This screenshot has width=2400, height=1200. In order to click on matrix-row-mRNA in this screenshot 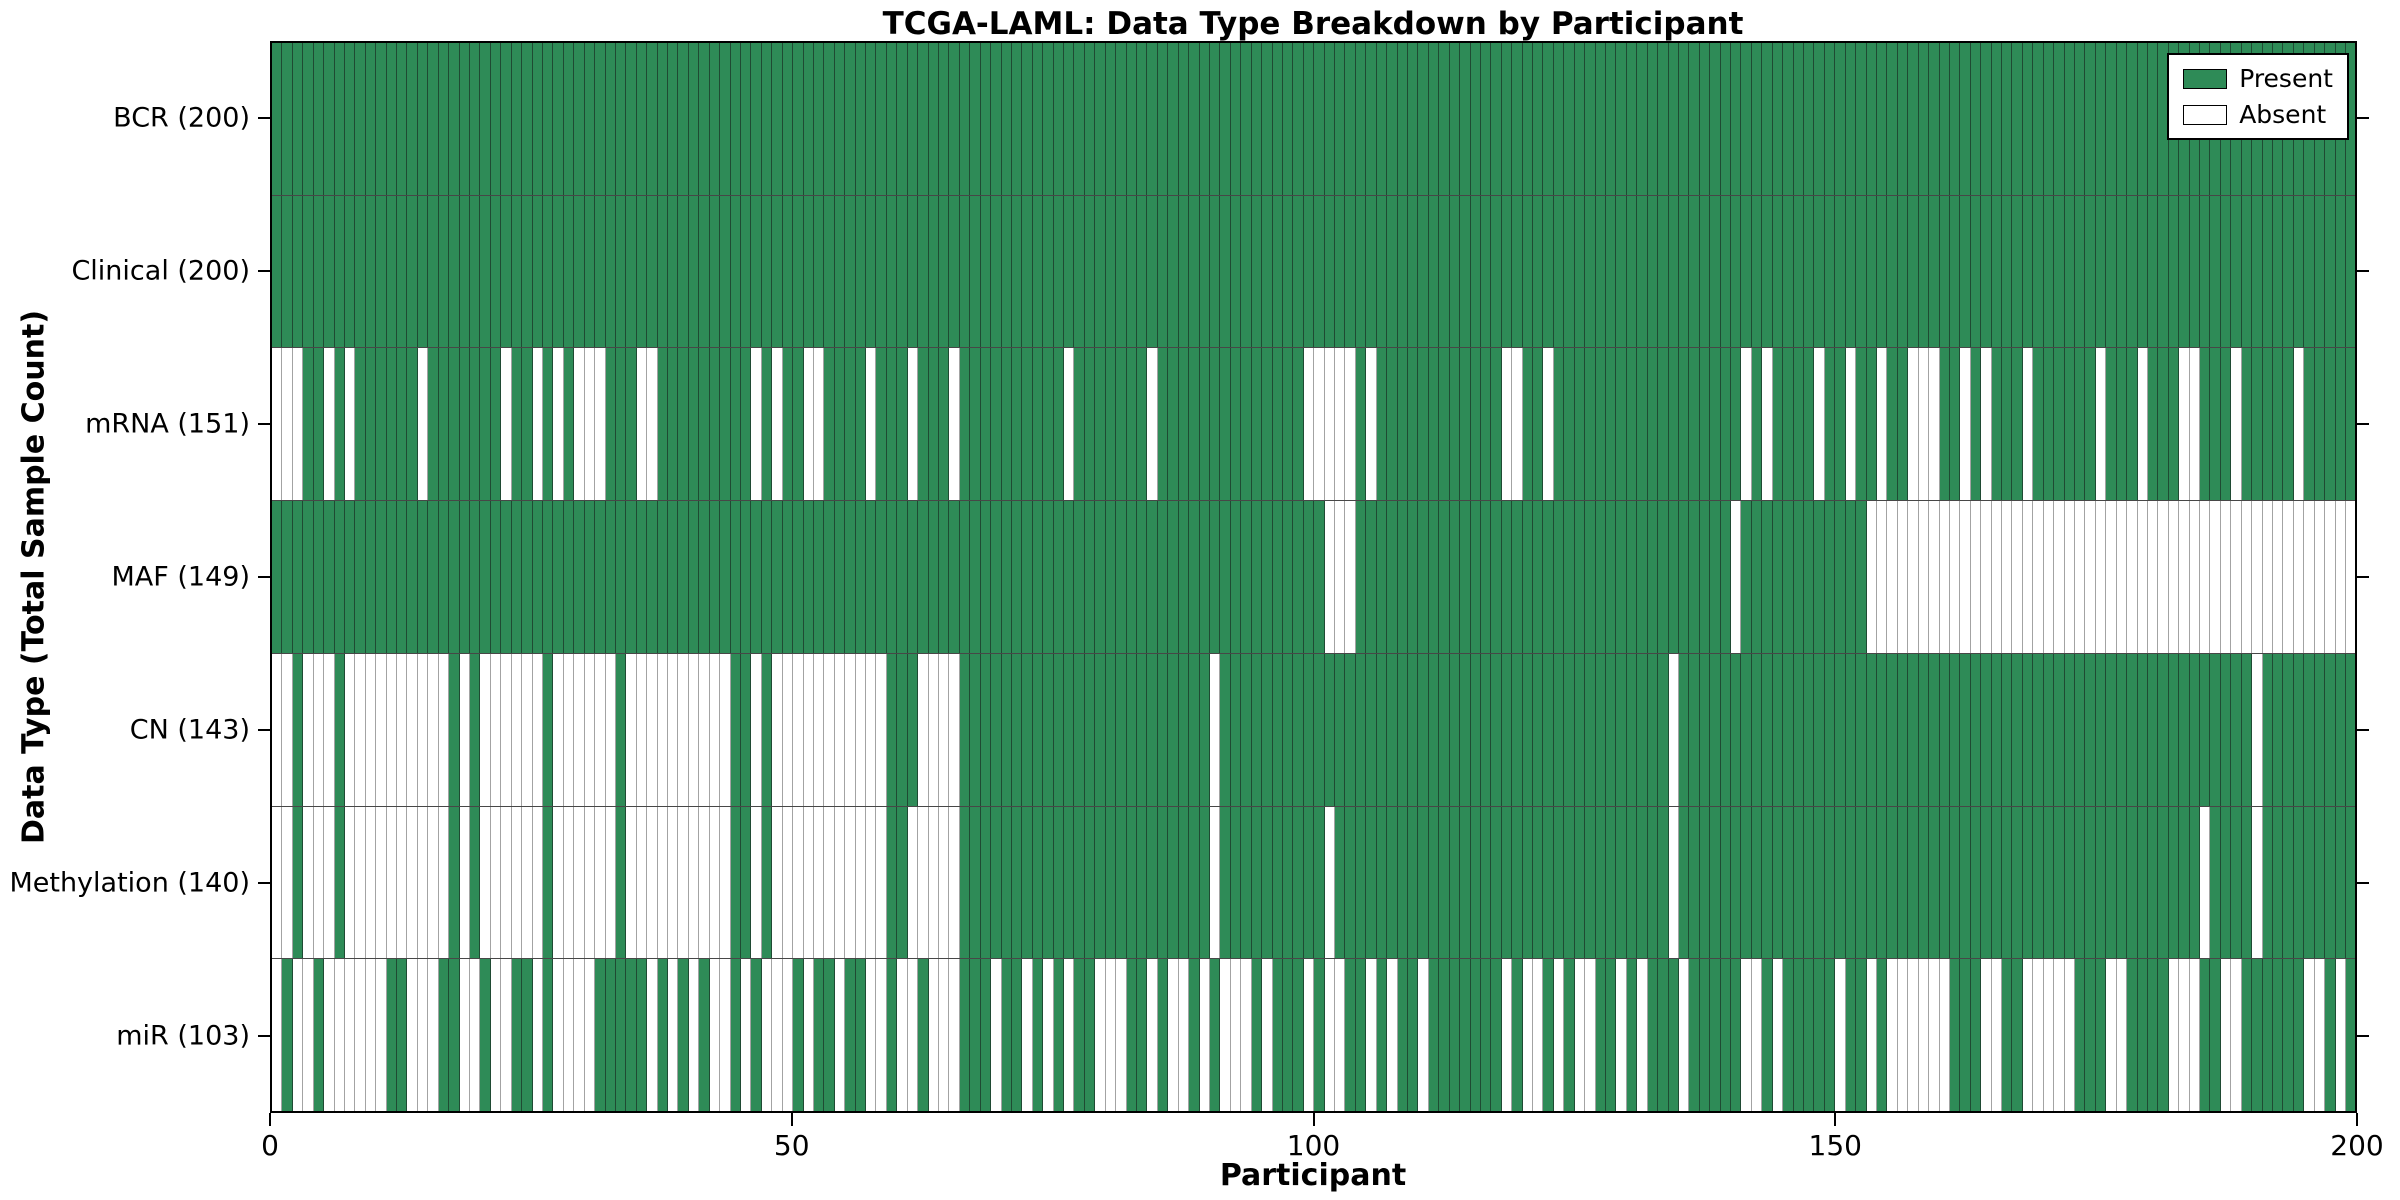, I will do `click(1314, 425)`.